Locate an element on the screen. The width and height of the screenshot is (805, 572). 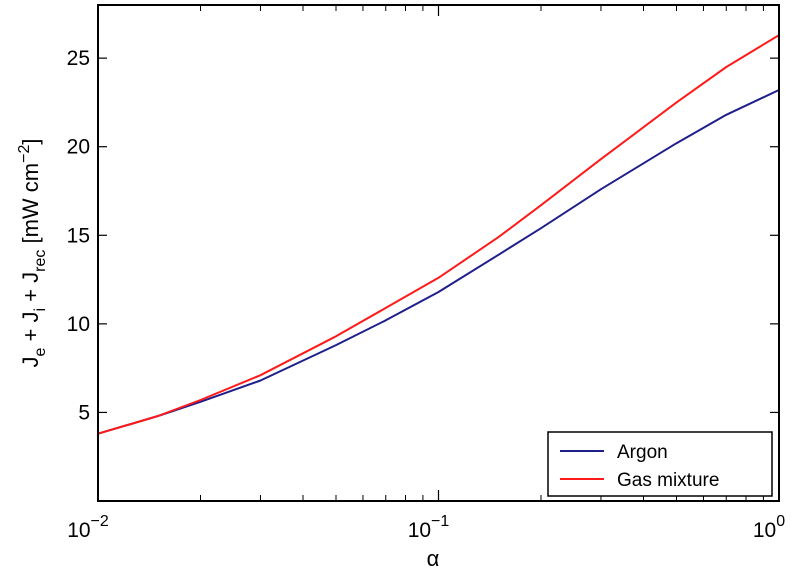
x-tick-label: 10⁻² is located at coordinates (88, 527).